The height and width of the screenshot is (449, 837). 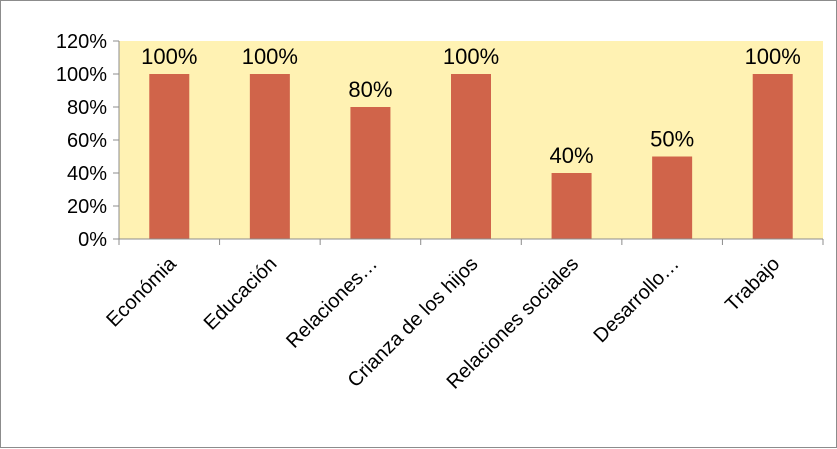 I want to click on y-tick-label: 40%, so click(x=87, y=174).